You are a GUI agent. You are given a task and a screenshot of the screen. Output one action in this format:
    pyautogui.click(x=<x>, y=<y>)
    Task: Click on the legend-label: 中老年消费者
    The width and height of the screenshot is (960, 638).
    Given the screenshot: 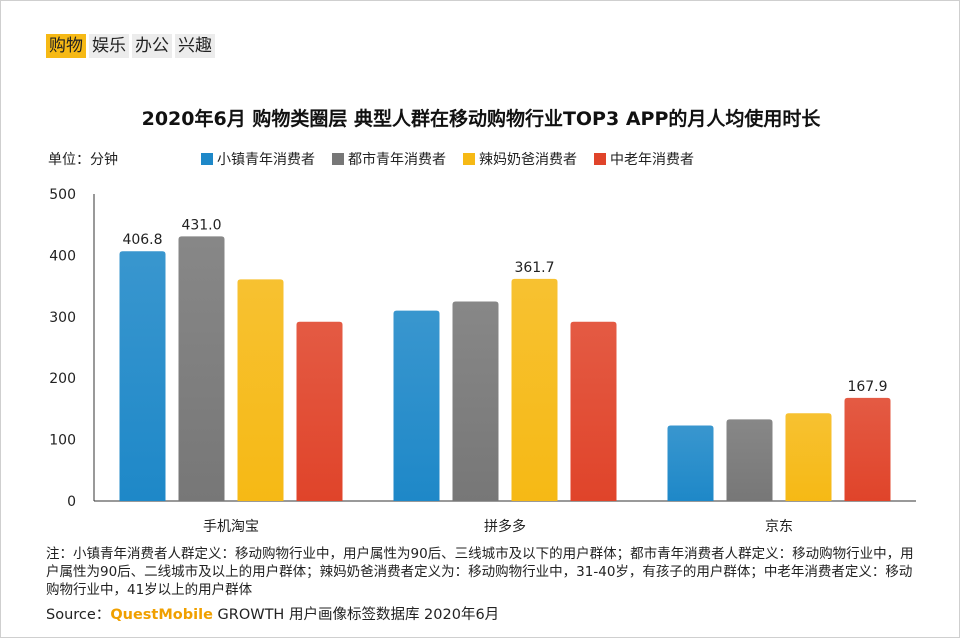 What is the action you would take?
    pyautogui.click(x=652, y=160)
    